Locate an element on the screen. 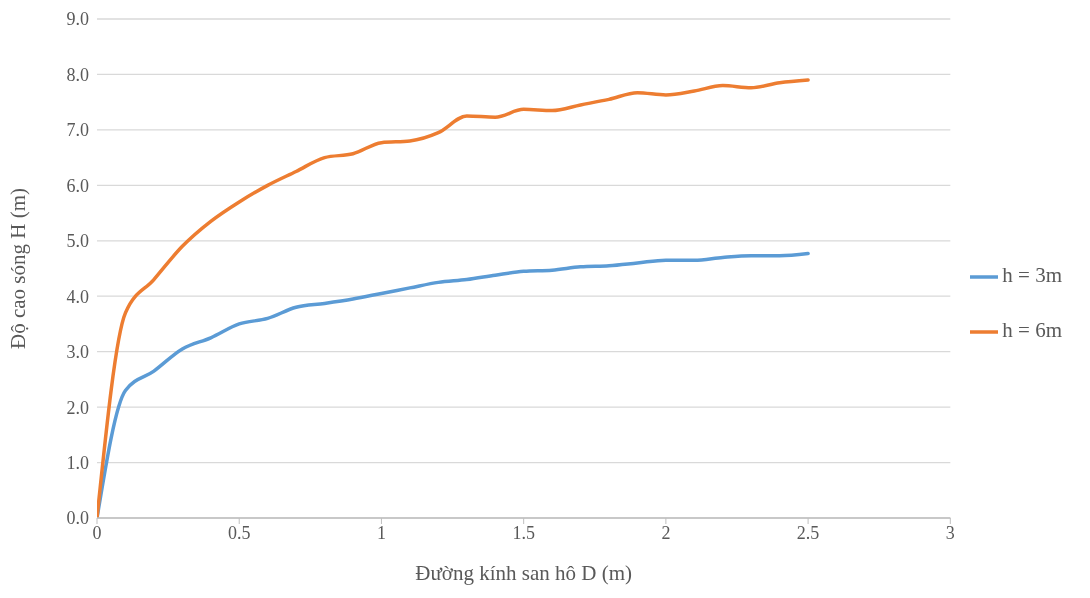 Image resolution: width=1090 pixels, height=598 pixels. x-tick-label: 2.5 is located at coordinates (808, 532).